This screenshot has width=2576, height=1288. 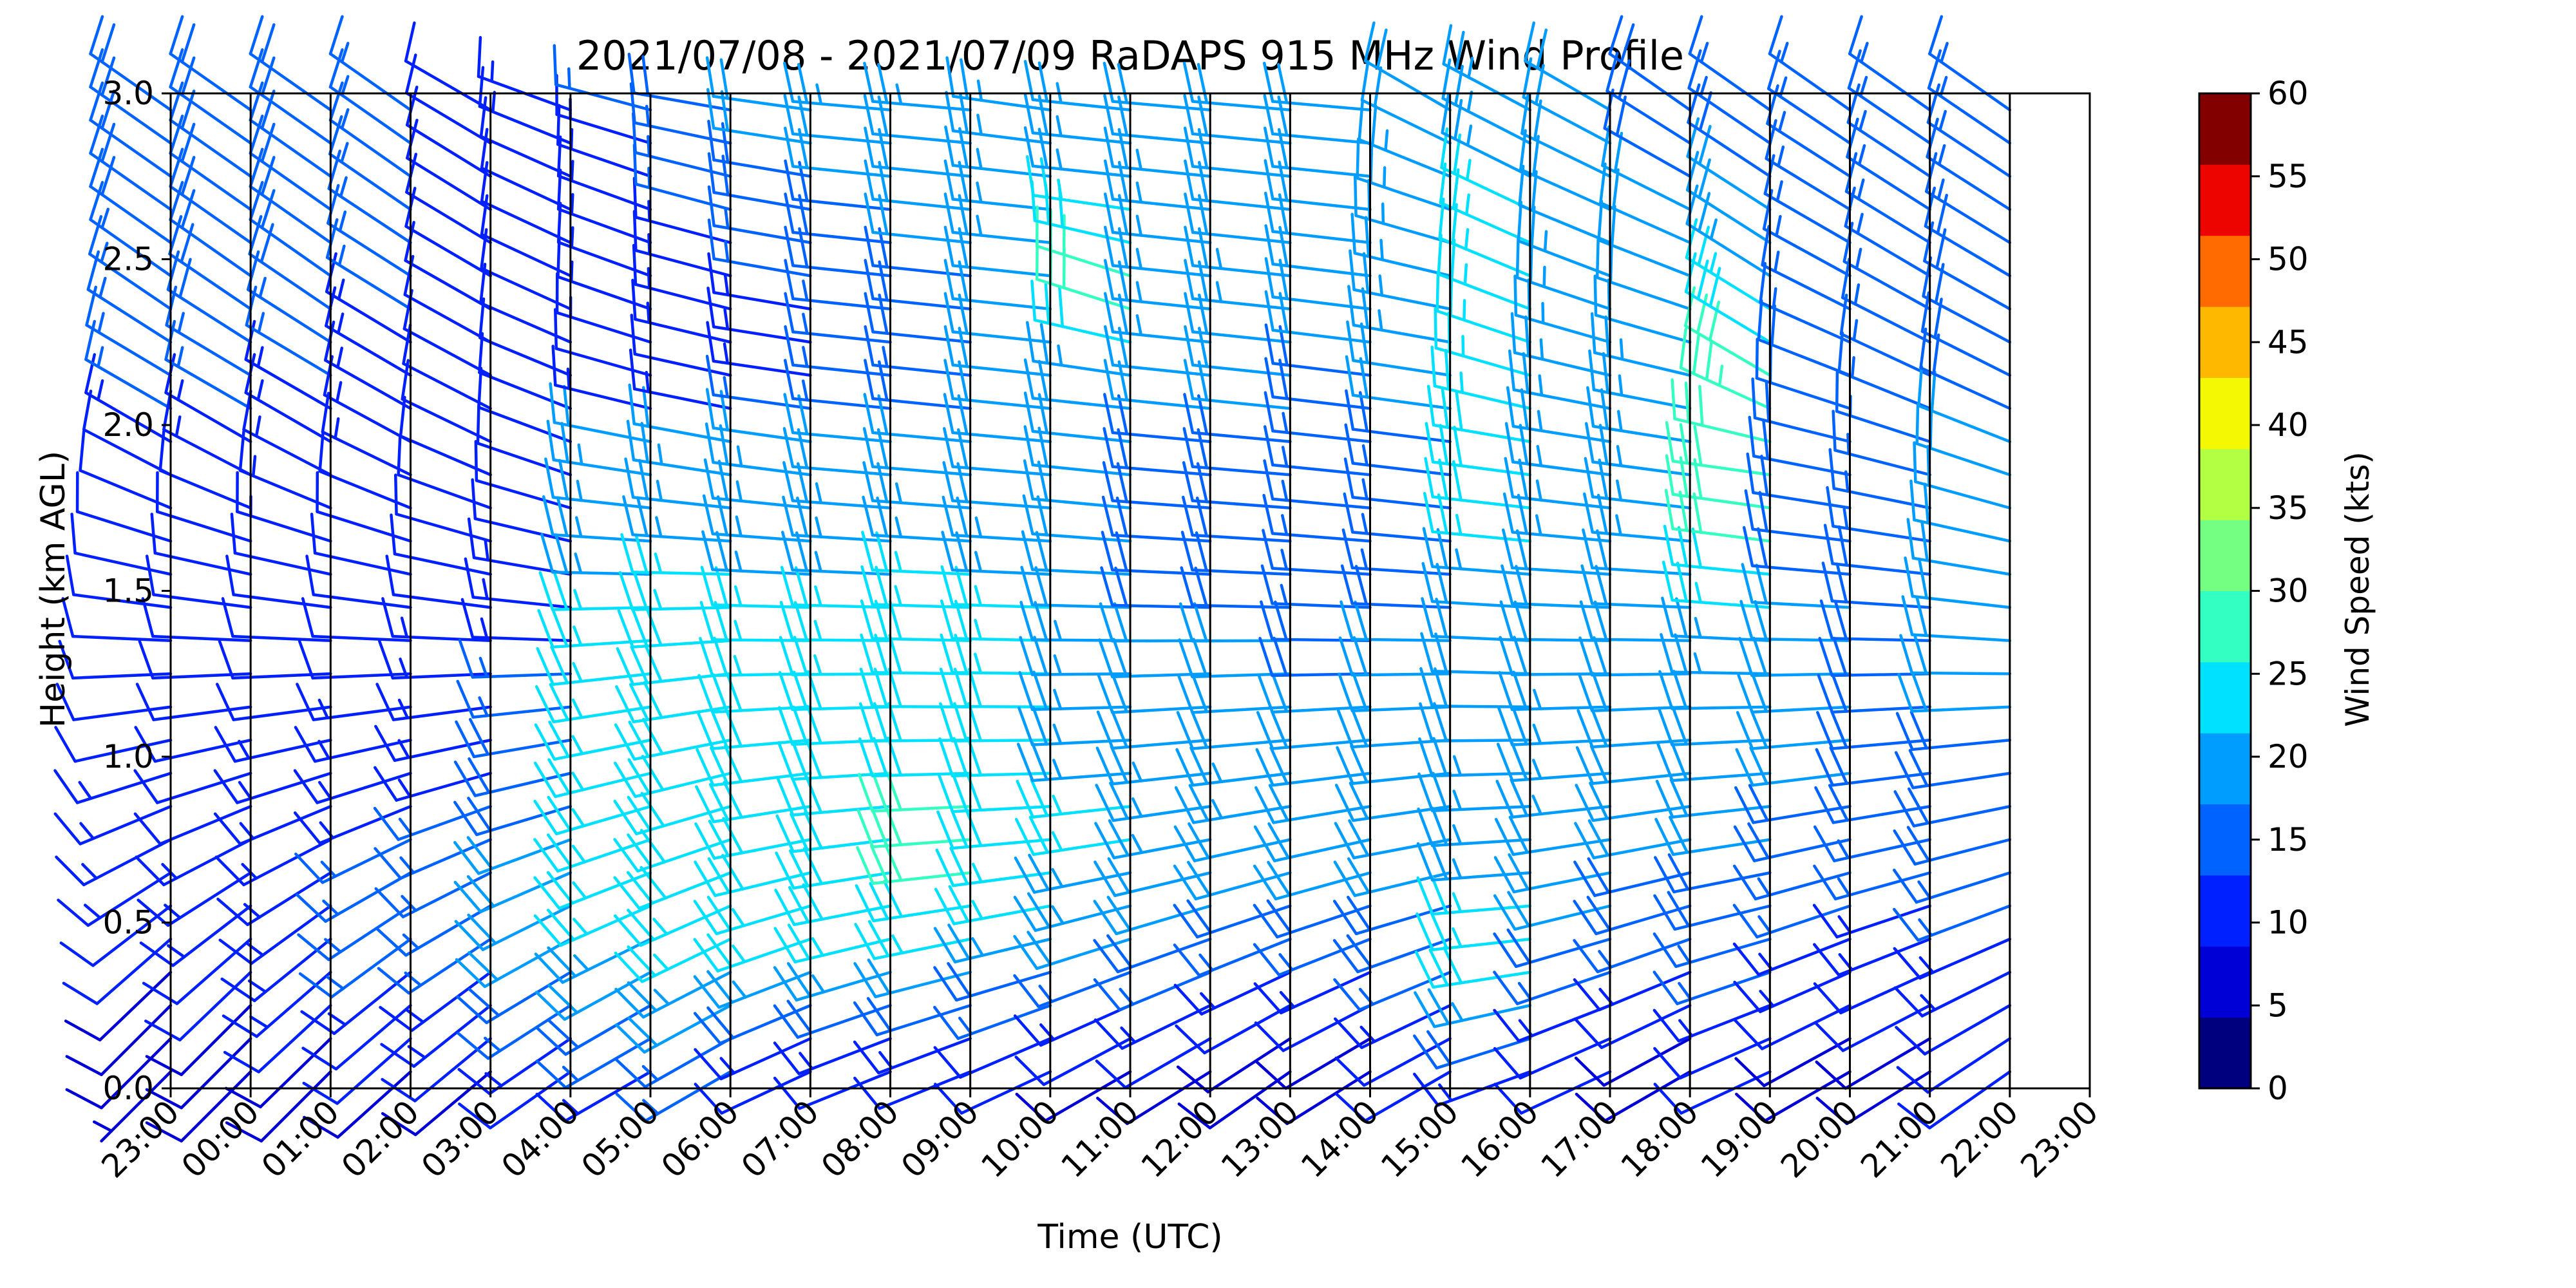 What do you see at coordinates (1500, 1139) in the screenshot?
I see `x-tick-label: 16:00` at bounding box center [1500, 1139].